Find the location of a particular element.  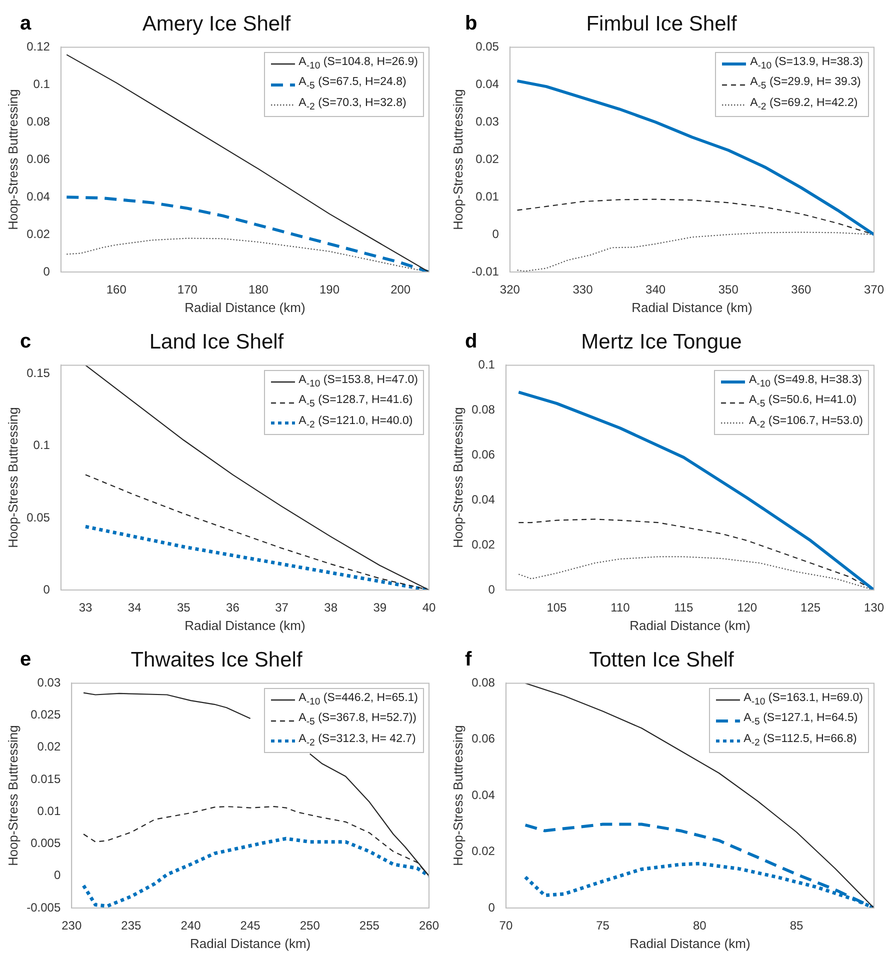

legend-label: A$_{-10}$ (S=446.2, H=65.1) is located at coordinates (358, 700).